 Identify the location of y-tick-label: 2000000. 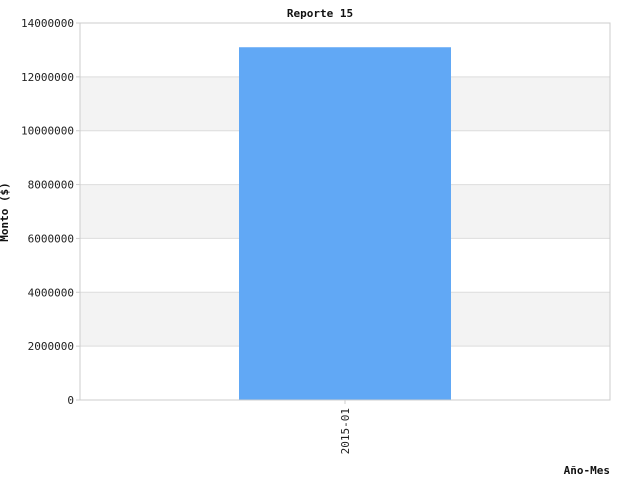
(51, 346).